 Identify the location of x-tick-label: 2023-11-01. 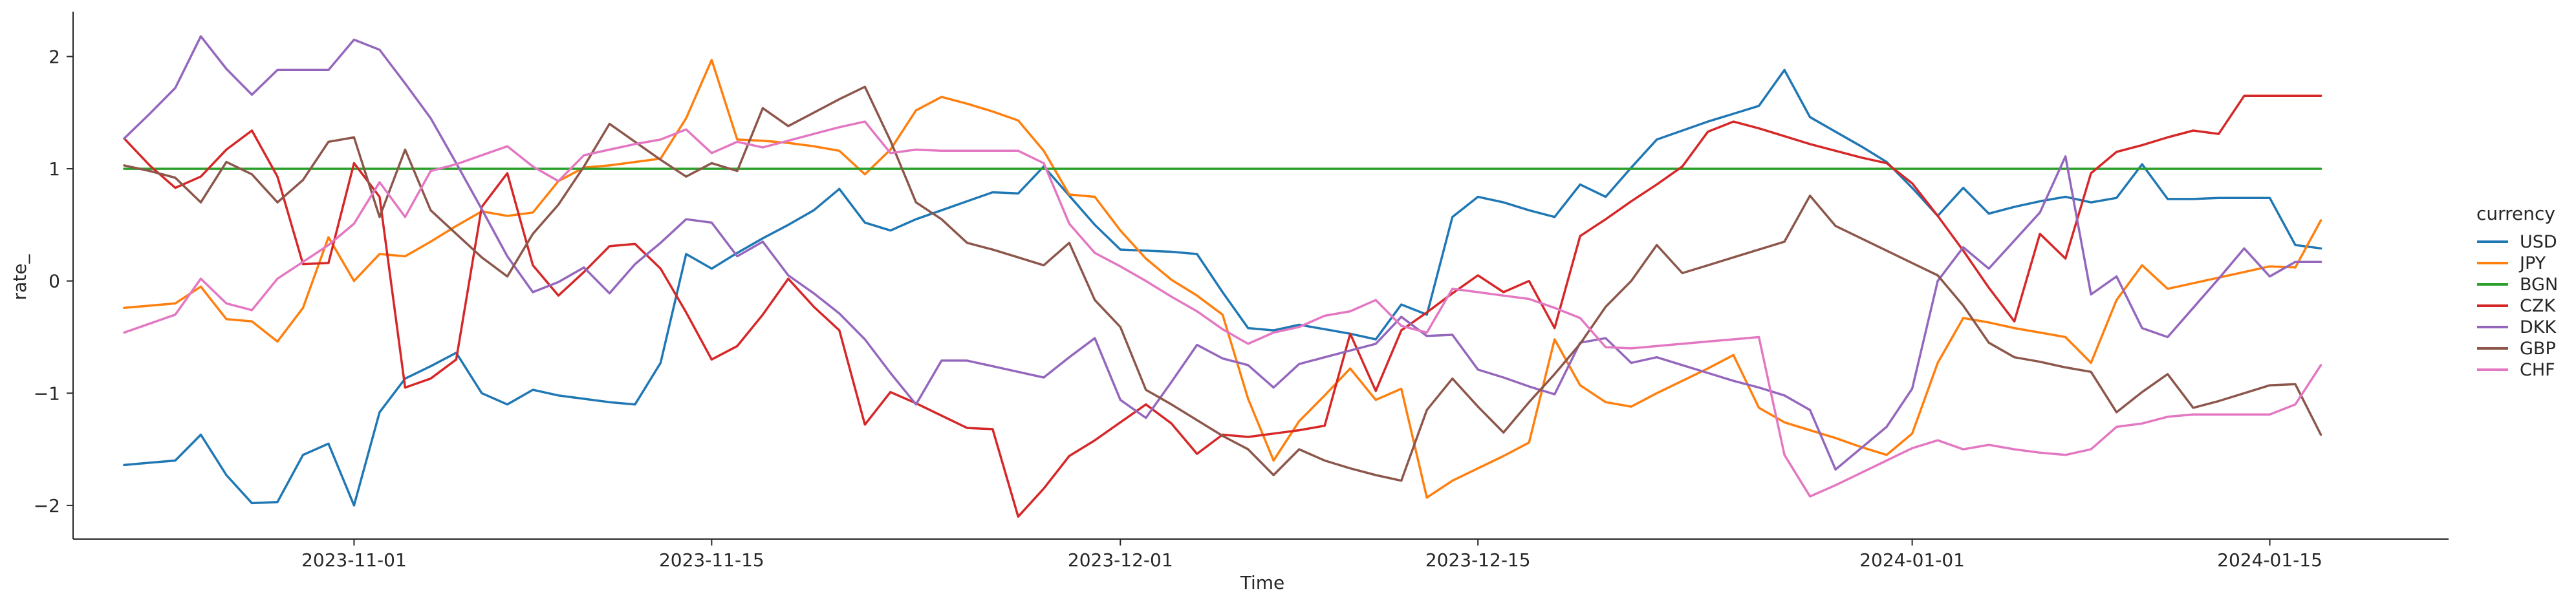
(354, 560).